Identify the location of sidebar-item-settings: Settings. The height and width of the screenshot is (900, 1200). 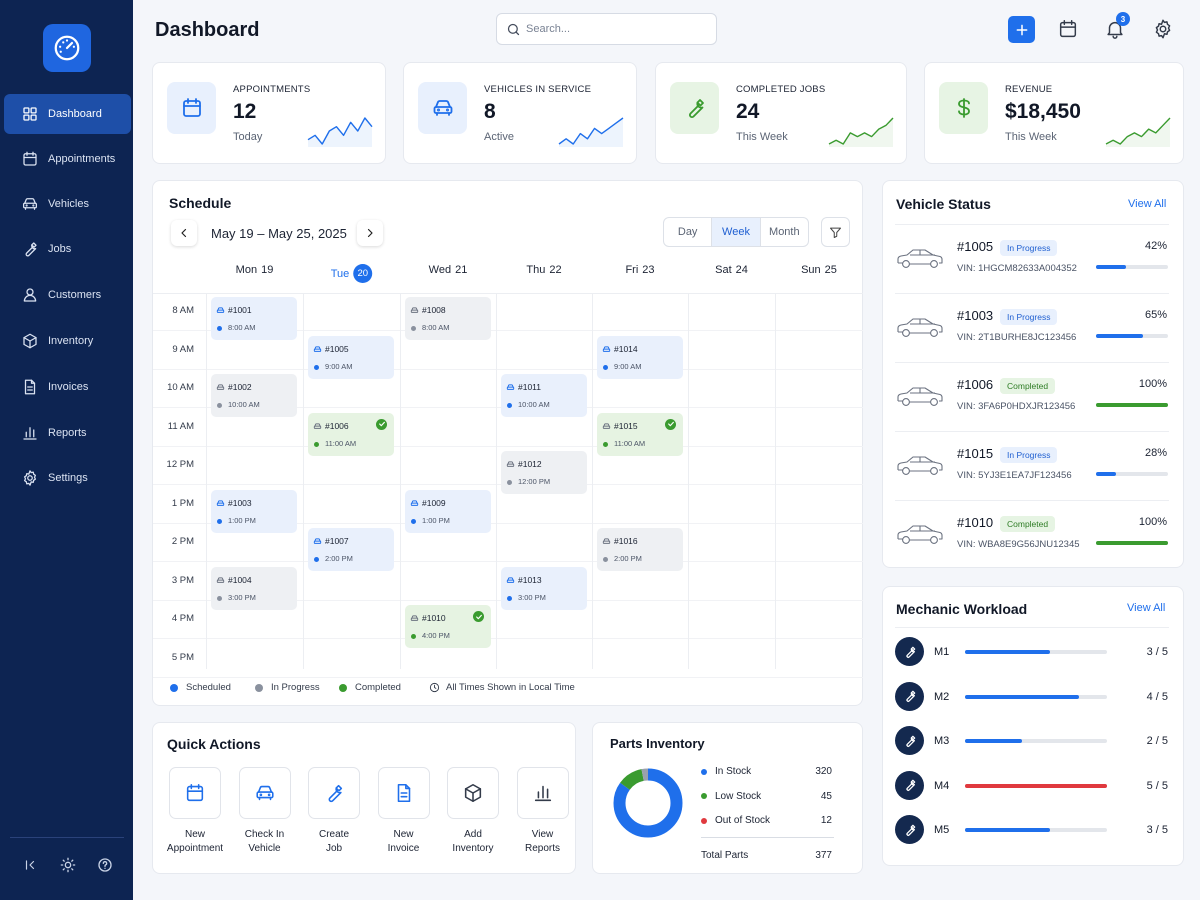
(67, 478).